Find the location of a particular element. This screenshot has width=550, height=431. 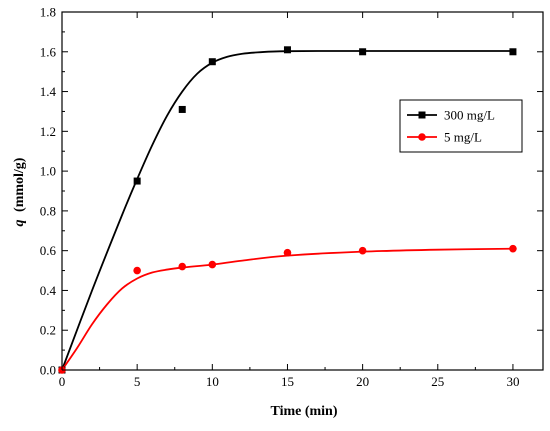

legend: 300 mg/L 5 mg/L is located at coordinates (461, 126).